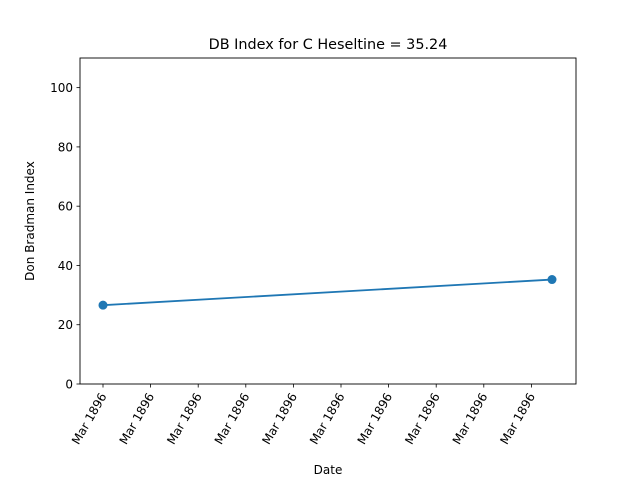  I want to click on chart-title: DB Index for C Heseltine = 35.24, so click(328, 45).